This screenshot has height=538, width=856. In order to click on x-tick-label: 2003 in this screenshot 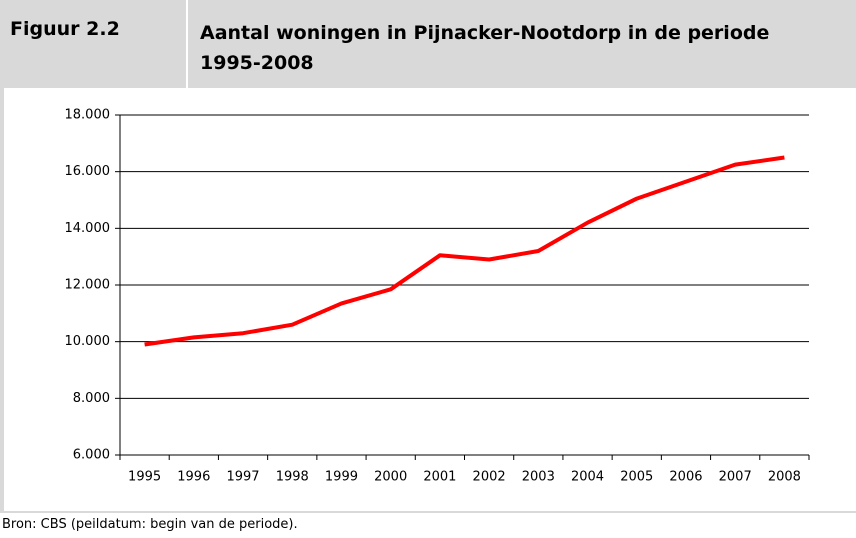, I will do `click(538, 477)`.